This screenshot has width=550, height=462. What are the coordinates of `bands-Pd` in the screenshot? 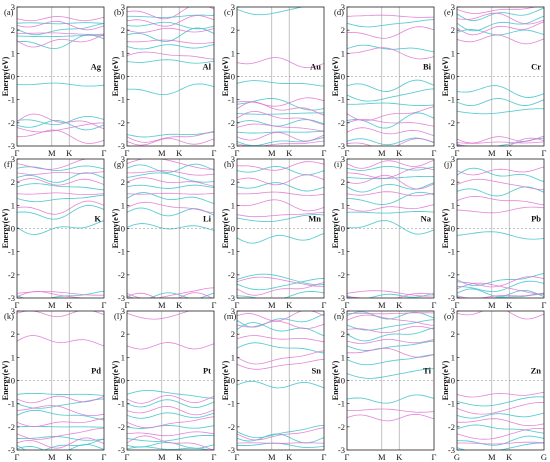 It's located at (60, 380).